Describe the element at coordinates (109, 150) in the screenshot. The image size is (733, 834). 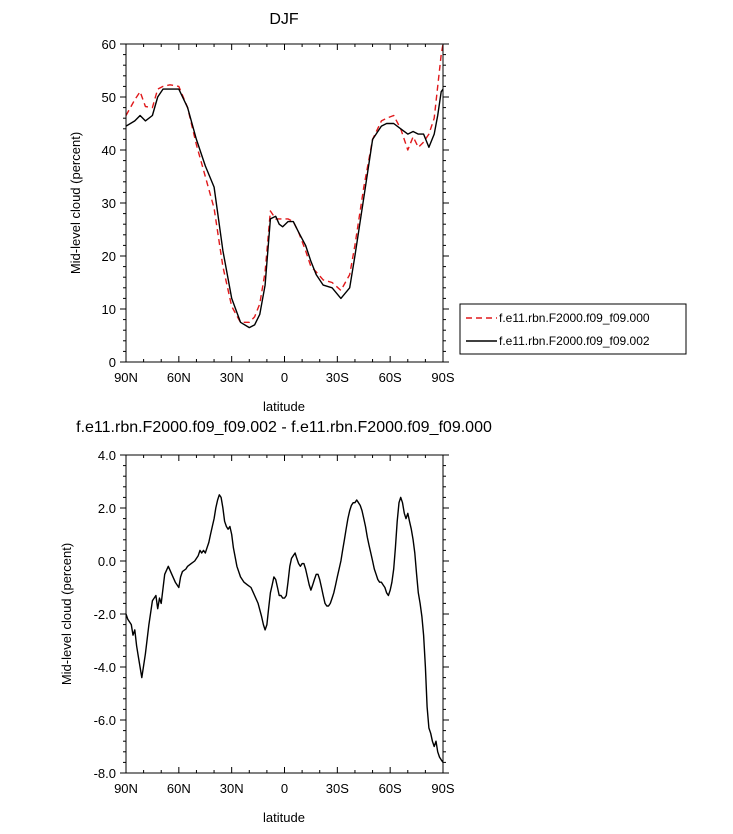
I see `top-y-tick-label: 40` at that location.